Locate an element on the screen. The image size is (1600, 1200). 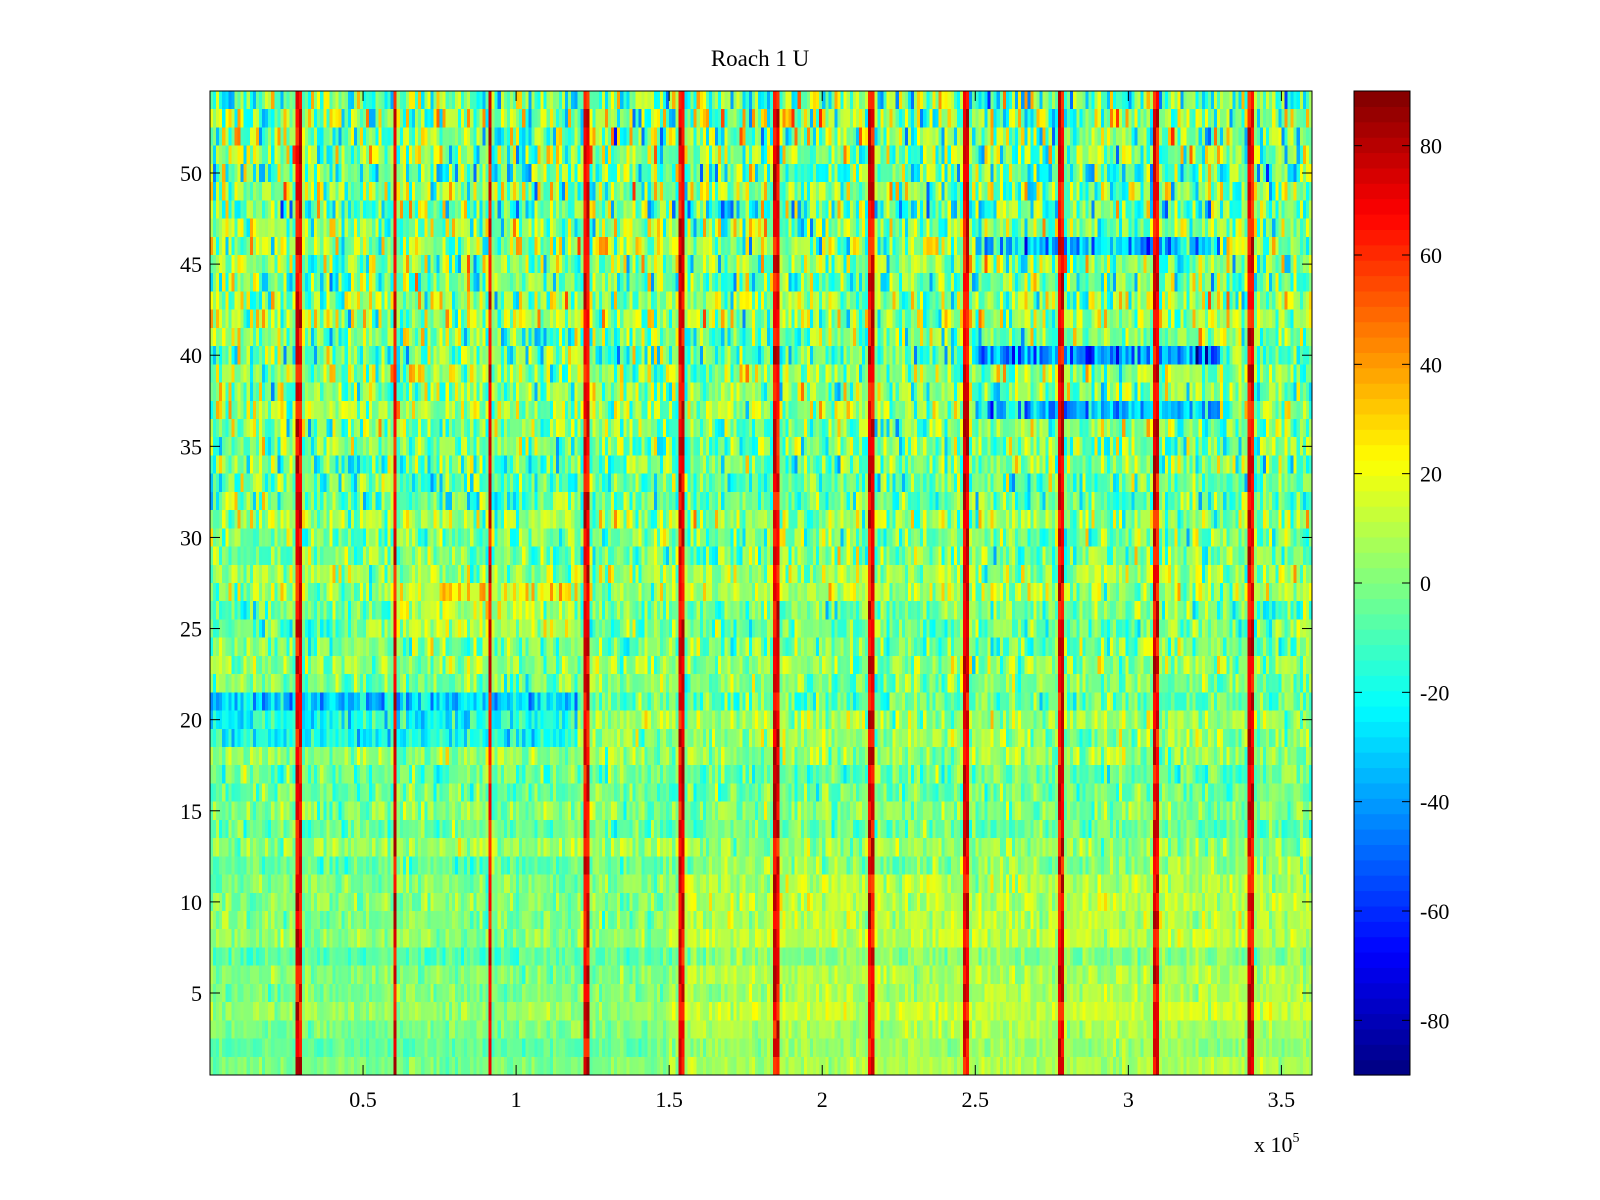
y-tick-label: 30 is located at coordinates (191, 537).